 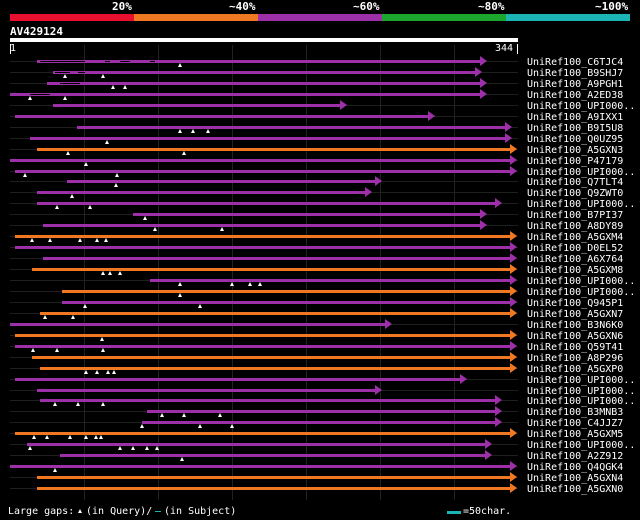 What do you see at coordinates (575, 182) in the screenshot?
I see `hit-label: UniRef100_Q7TLT4` at bounding box center [575, 182].